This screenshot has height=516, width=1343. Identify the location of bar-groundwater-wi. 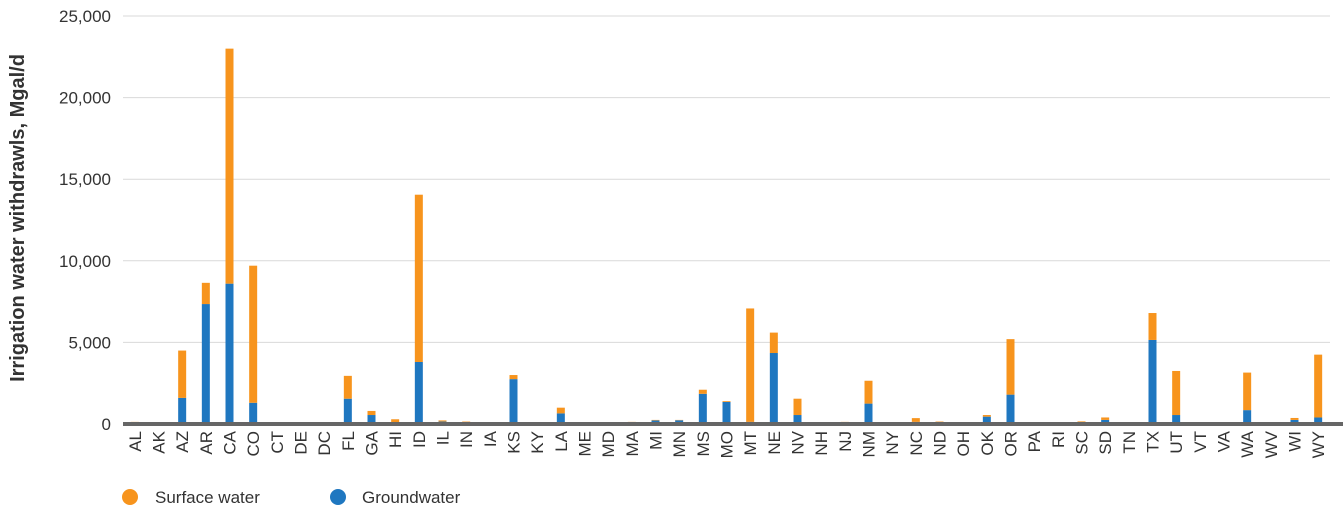
(1294, 421).